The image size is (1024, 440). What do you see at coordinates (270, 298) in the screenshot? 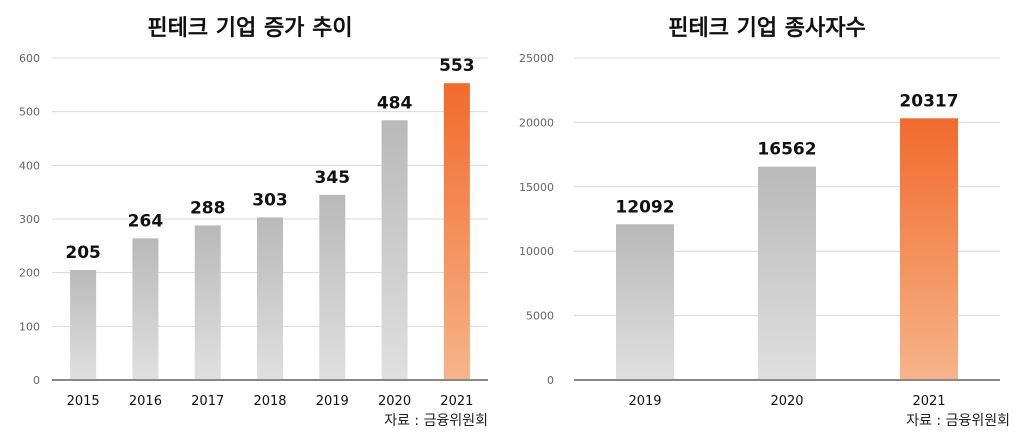
I see `bar-2018` at bounding box center [270, 298].